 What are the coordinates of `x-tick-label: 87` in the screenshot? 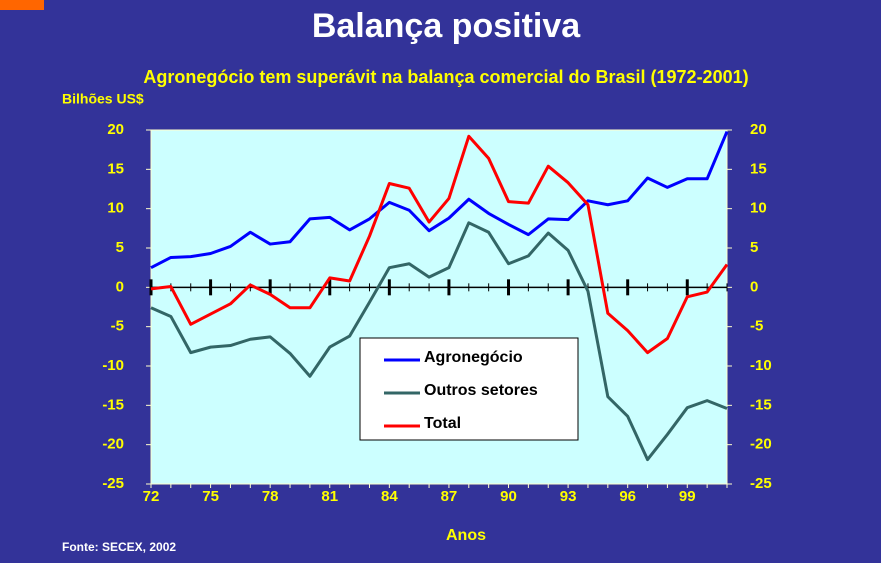 It's located at (449, 496).